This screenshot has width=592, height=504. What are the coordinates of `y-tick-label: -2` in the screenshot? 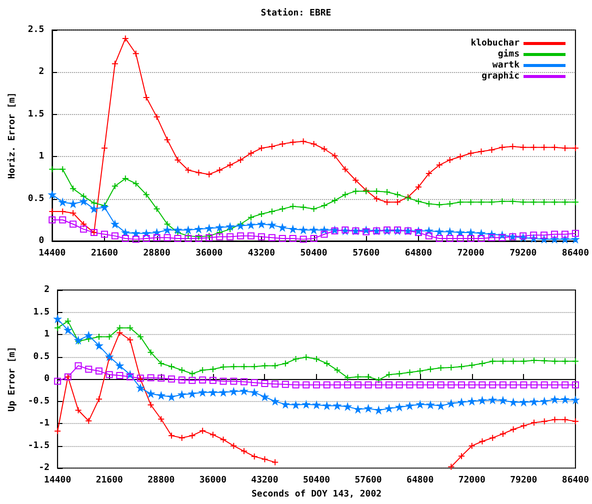 It's located at (44, 468).